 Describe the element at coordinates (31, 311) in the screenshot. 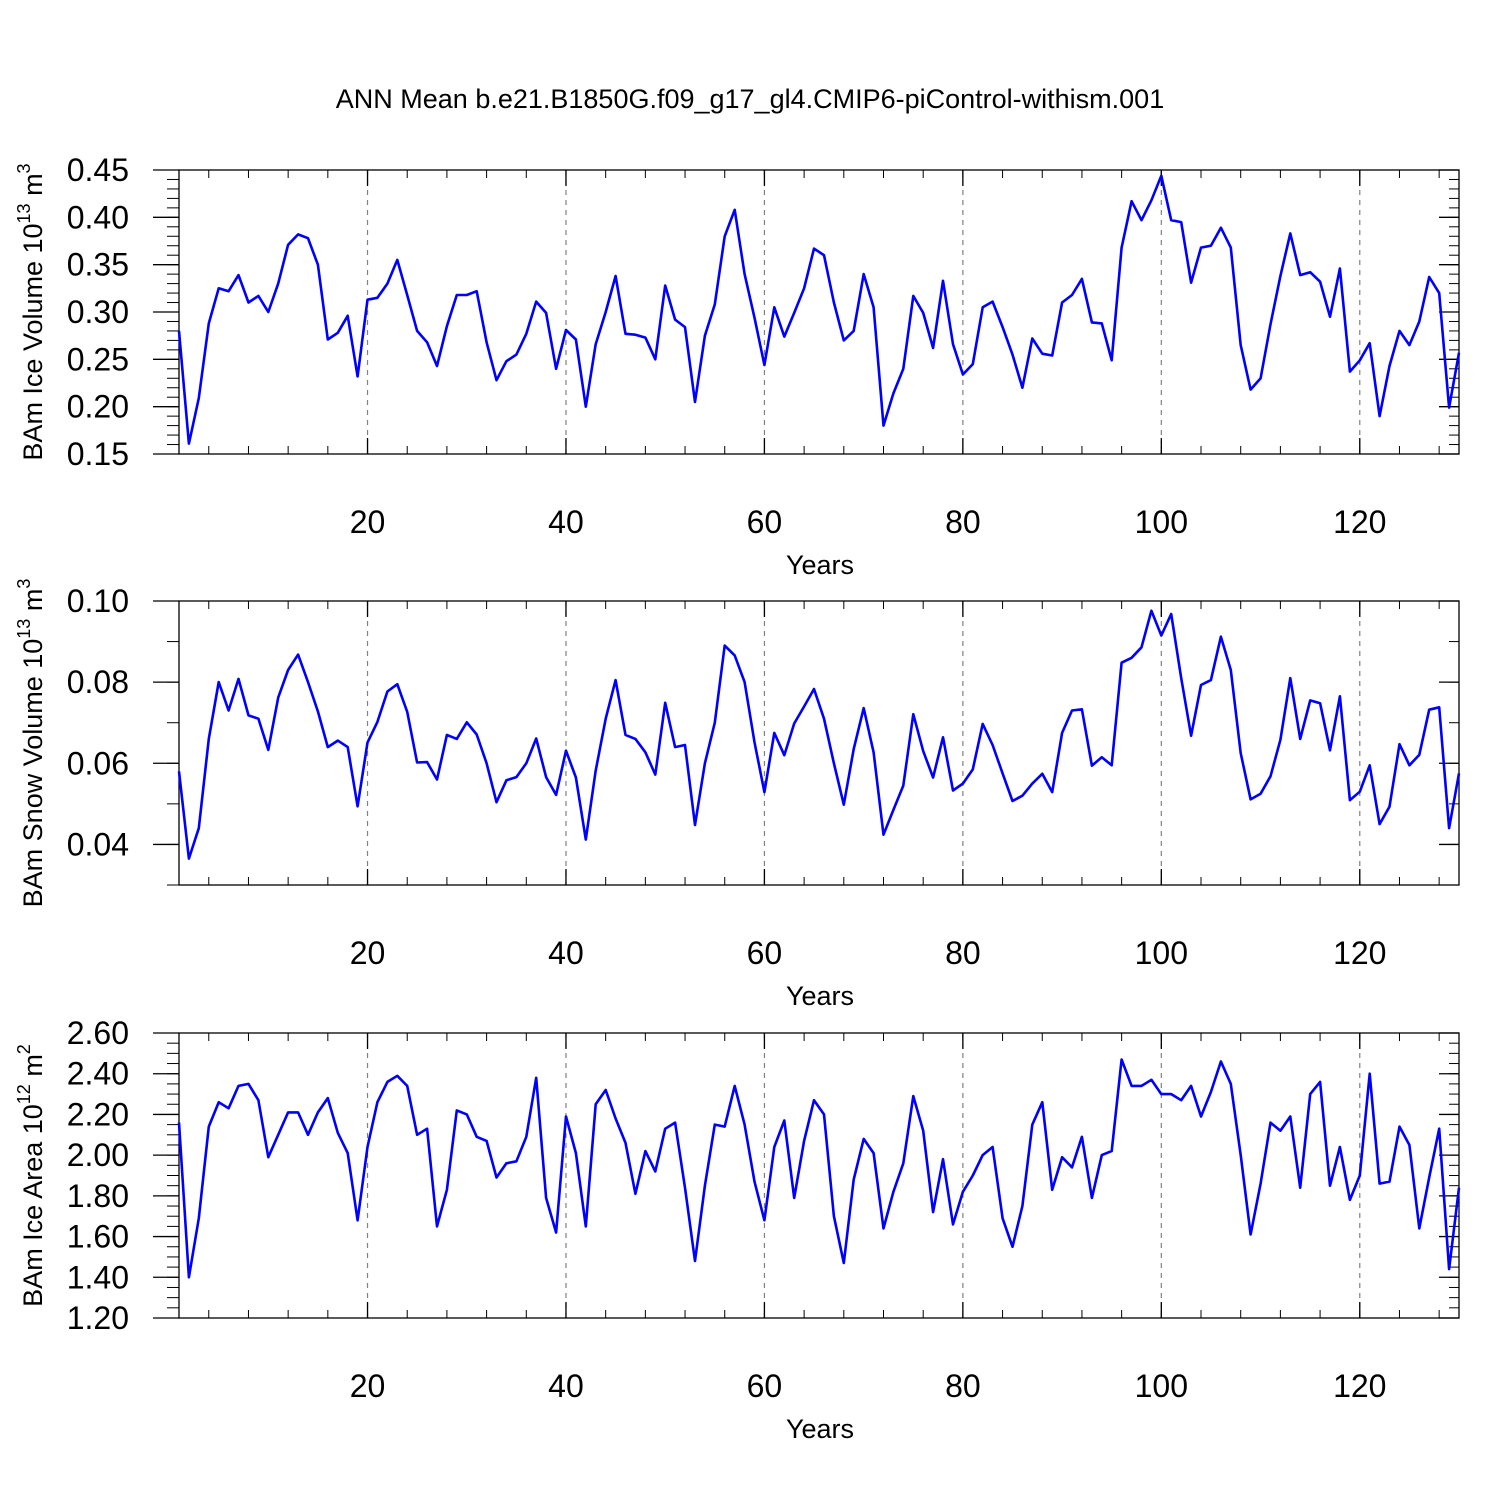

I see `y-axis-title: BAm Ice Volume 1013 m3` at that location.